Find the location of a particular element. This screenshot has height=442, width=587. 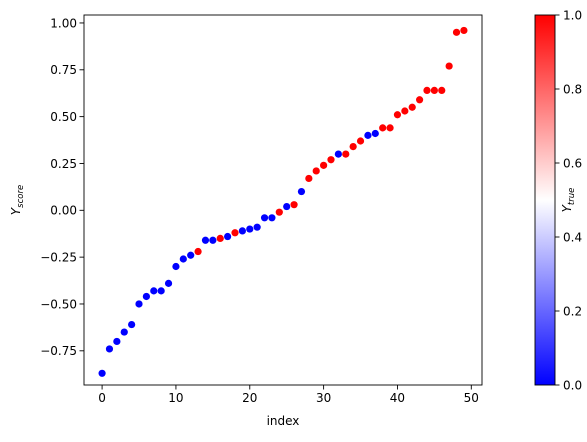

y-axis-label: Yscore is located at coordinates (17, 200).